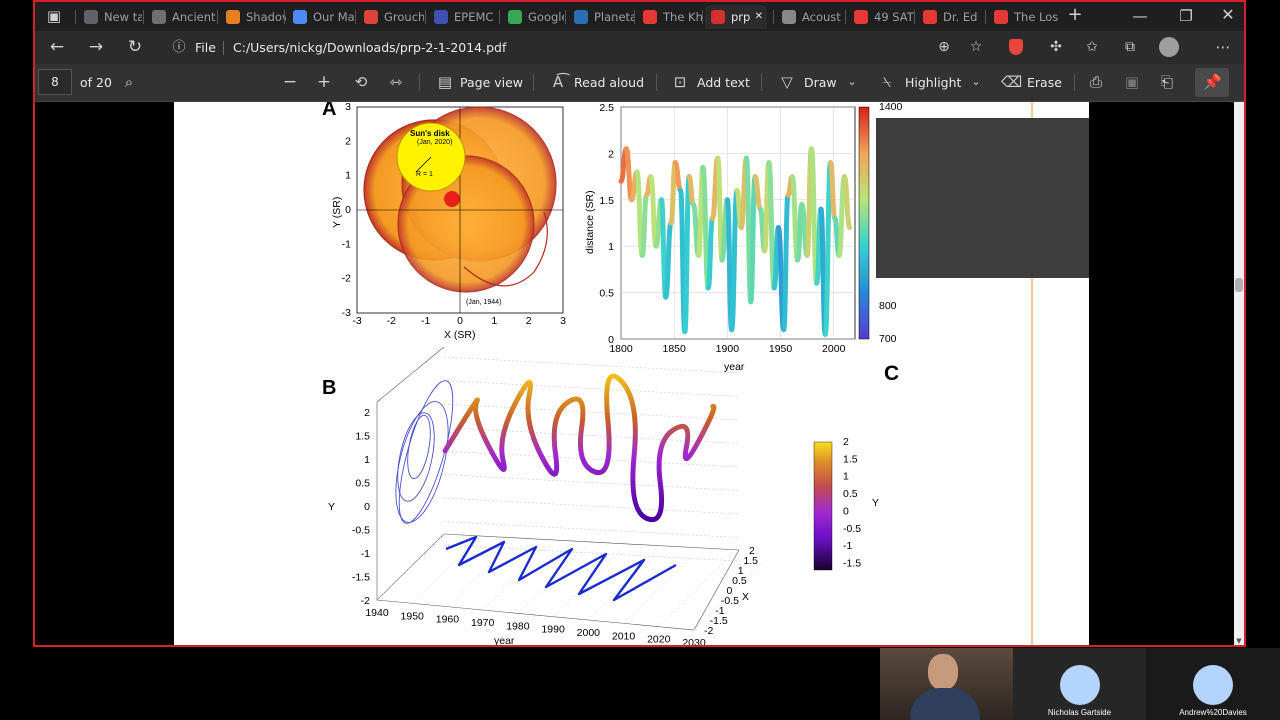 The height and width of the screenshot is (720, 1280). What do you see at coordinates (730, 591) in the screenshot?
I see `panel-b-x-tick: 0` at bounding box center [730, 591].